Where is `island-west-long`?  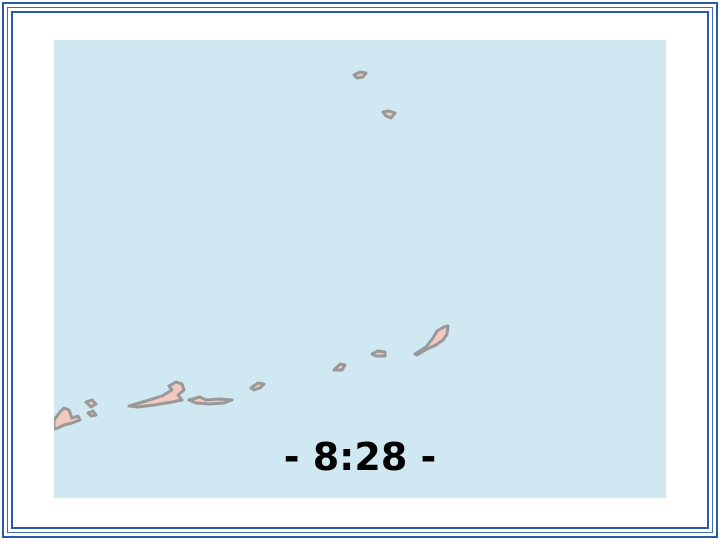
island-west-long is located at coordinates (156, 394).